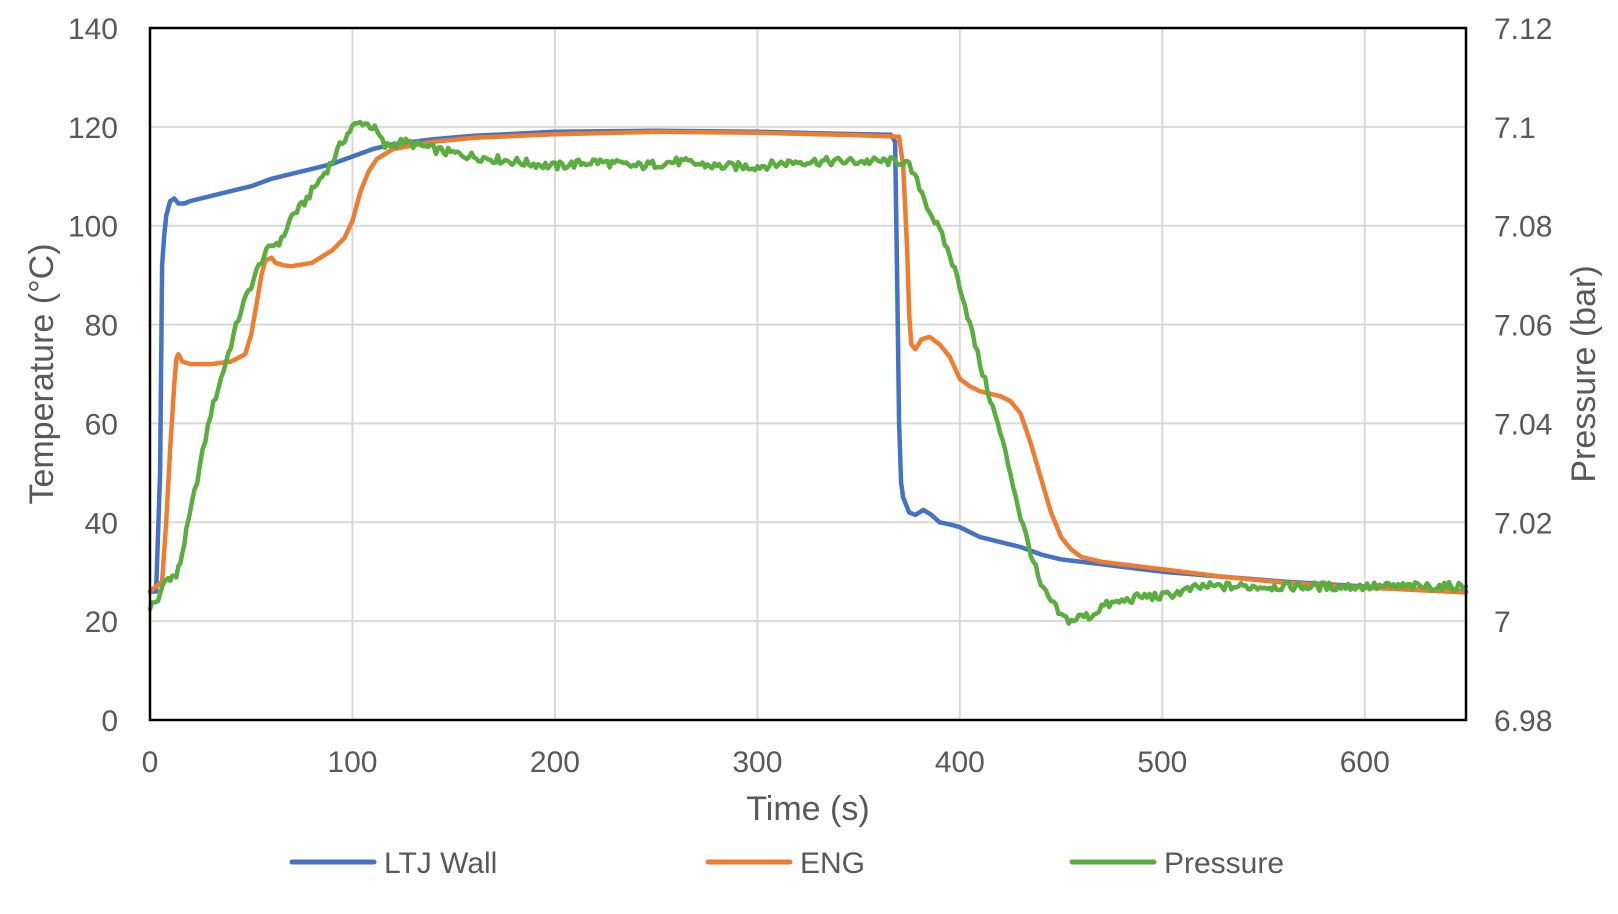 The width and height of the screenshot is (1618, 914). I want to click on x-tick-label: 100, so click(352, 762).